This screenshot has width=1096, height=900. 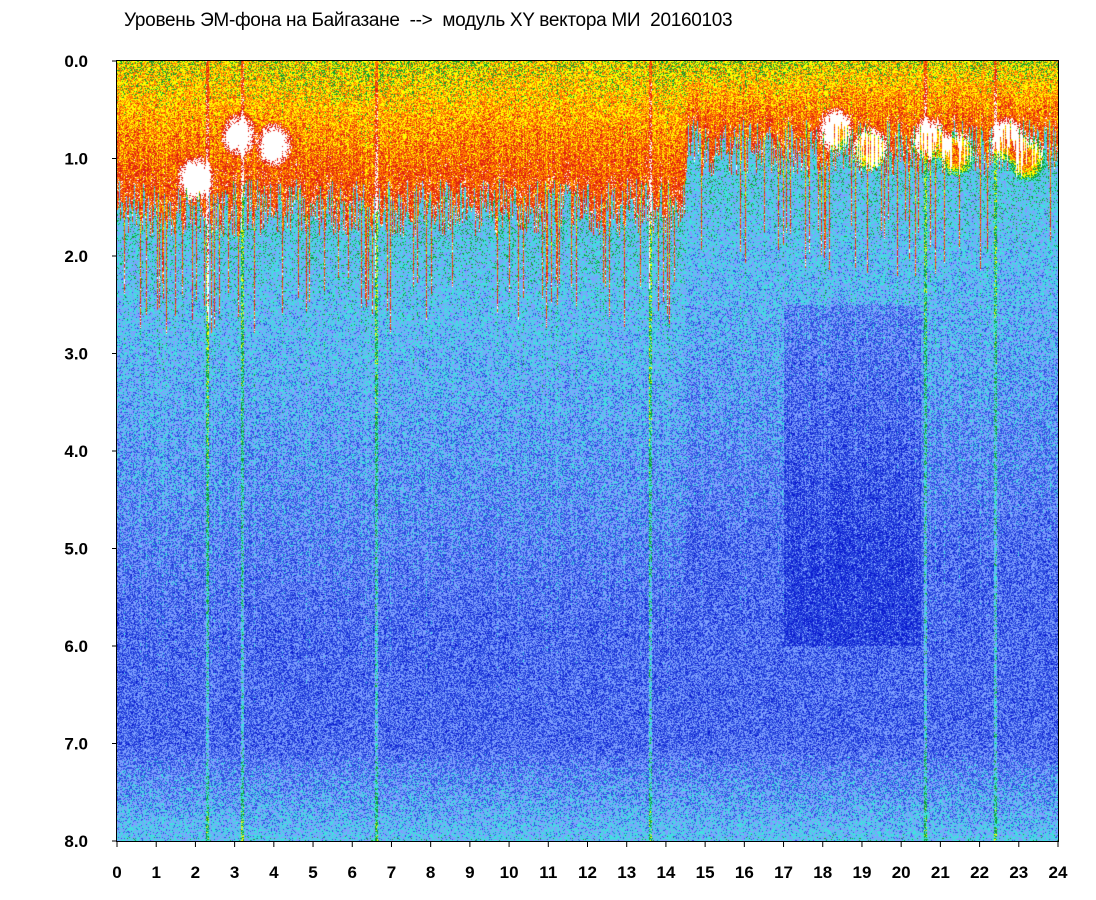 I want to click on x-tick-label: 12, so click(x=587, y=872).